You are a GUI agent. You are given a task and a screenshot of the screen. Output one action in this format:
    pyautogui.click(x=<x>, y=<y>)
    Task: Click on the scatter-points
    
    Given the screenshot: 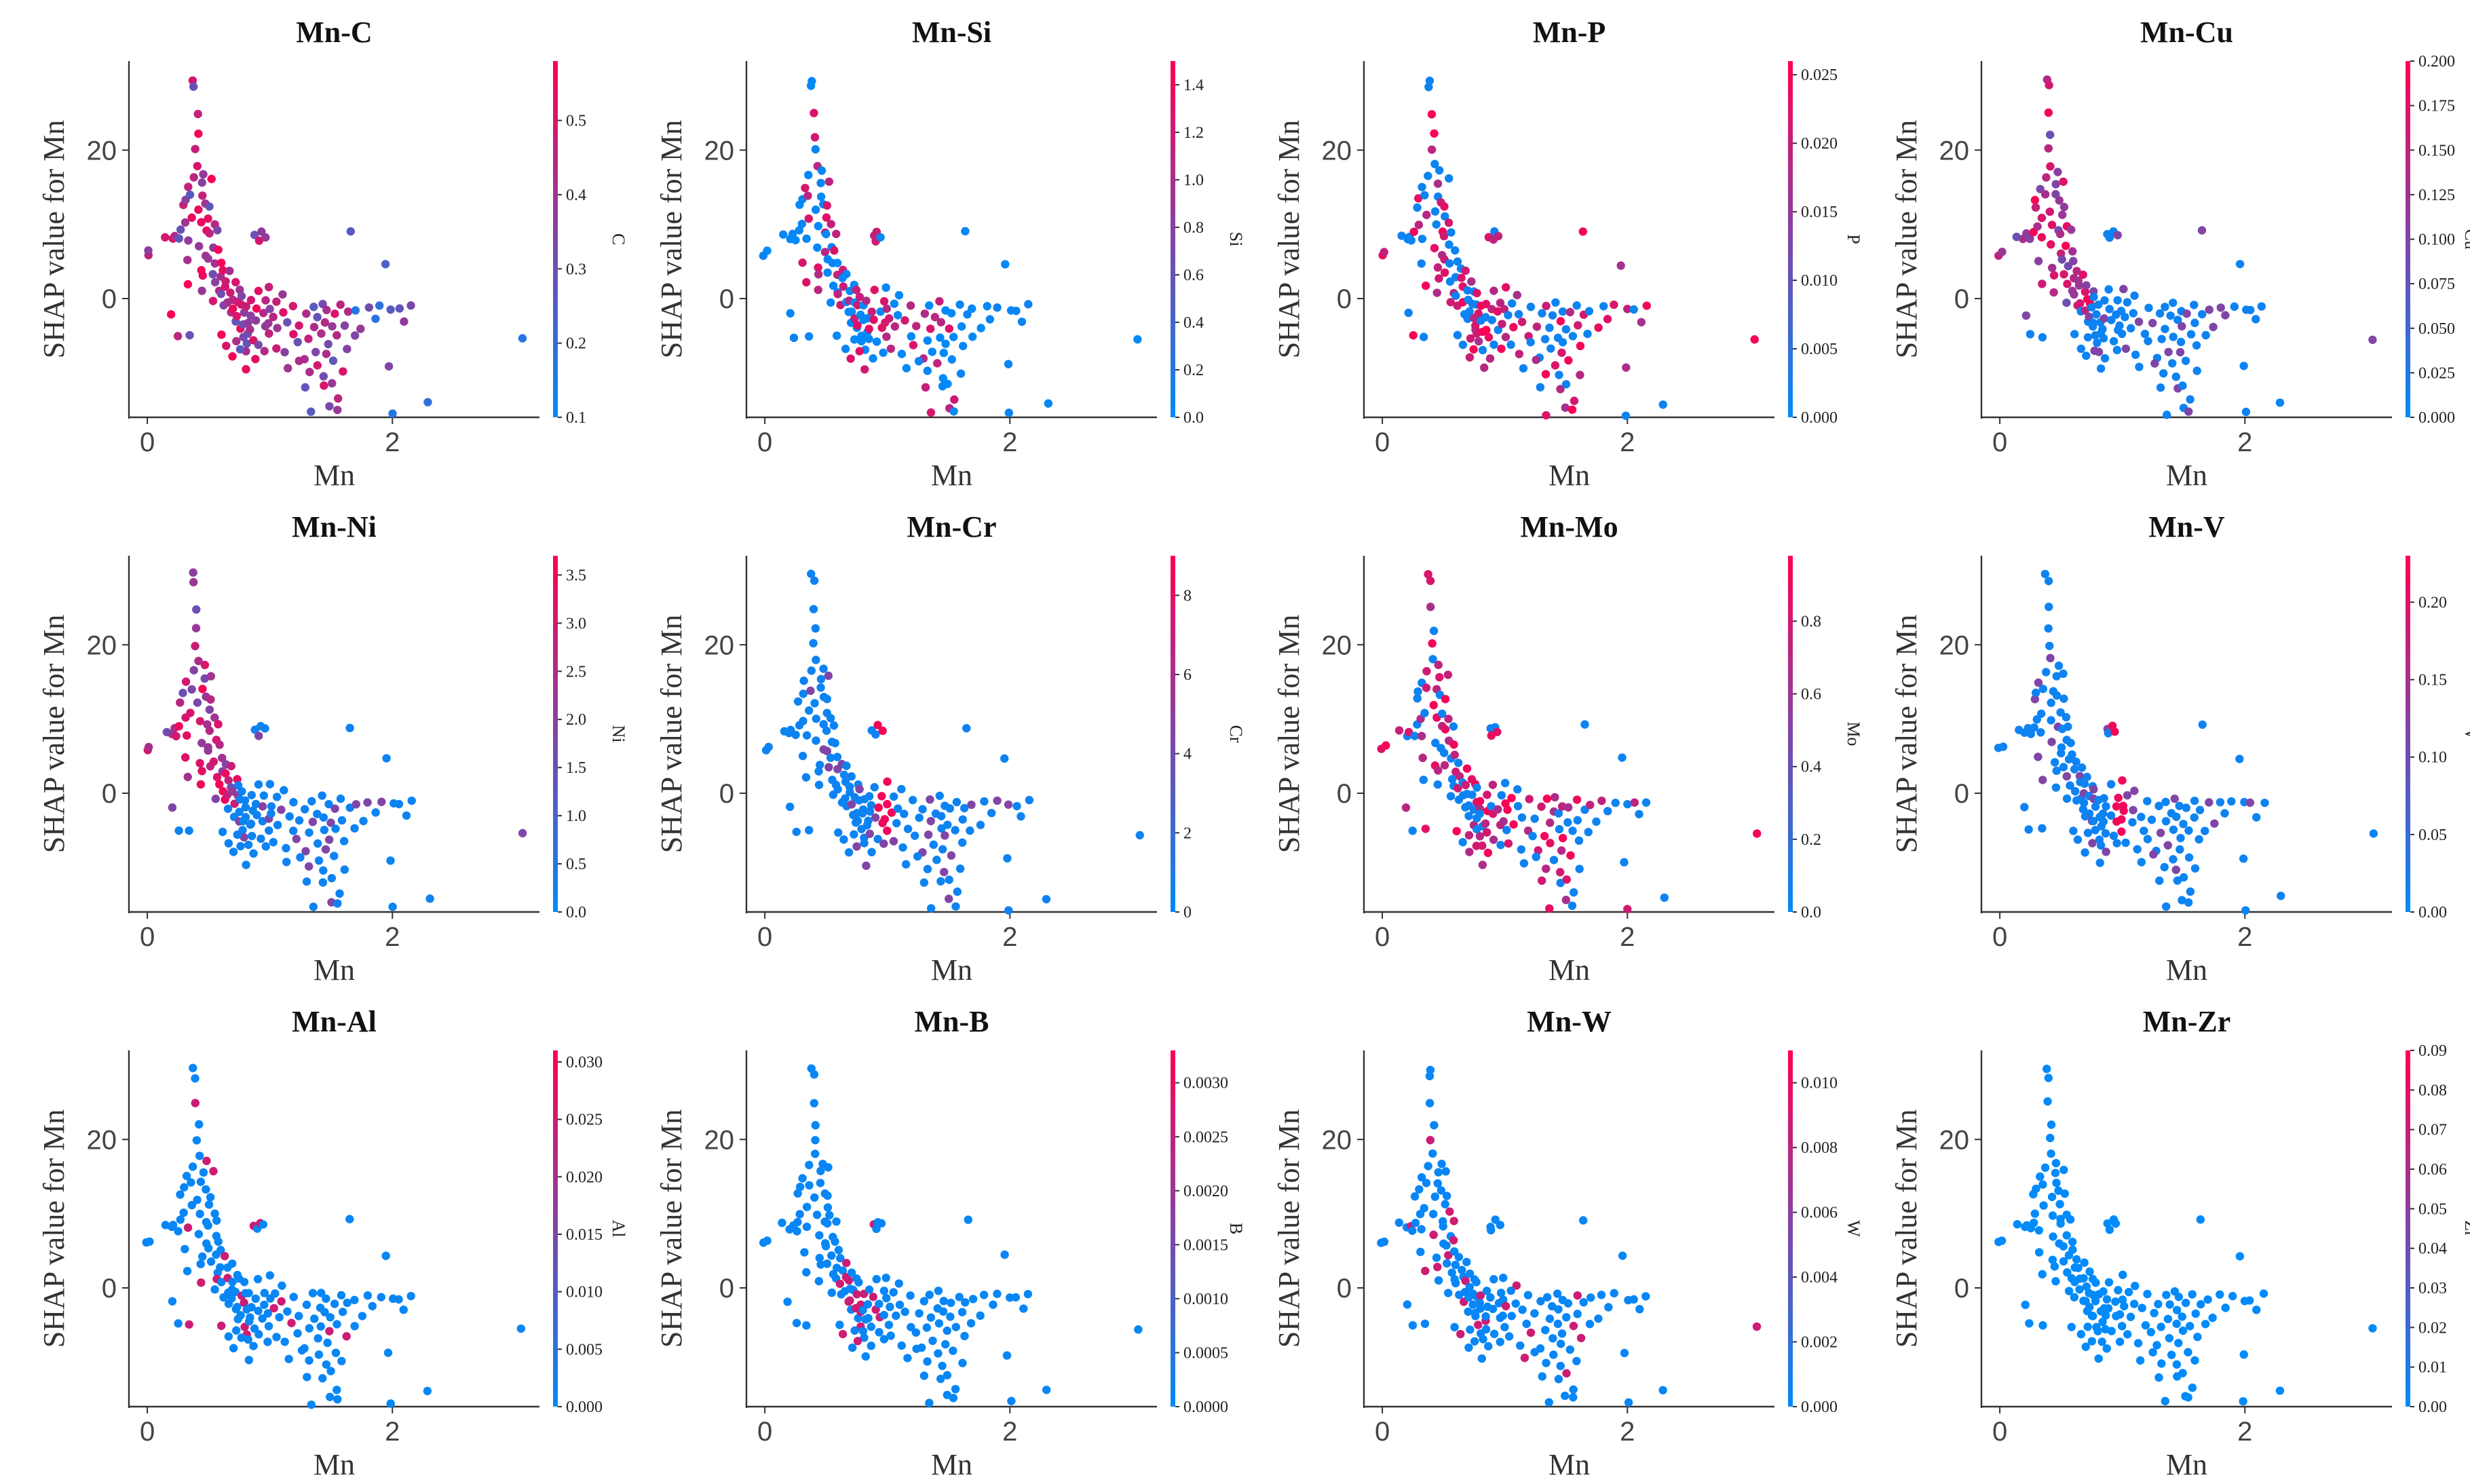 What is the action you would take?
    pyautogui.click(x=952, y=742)
    